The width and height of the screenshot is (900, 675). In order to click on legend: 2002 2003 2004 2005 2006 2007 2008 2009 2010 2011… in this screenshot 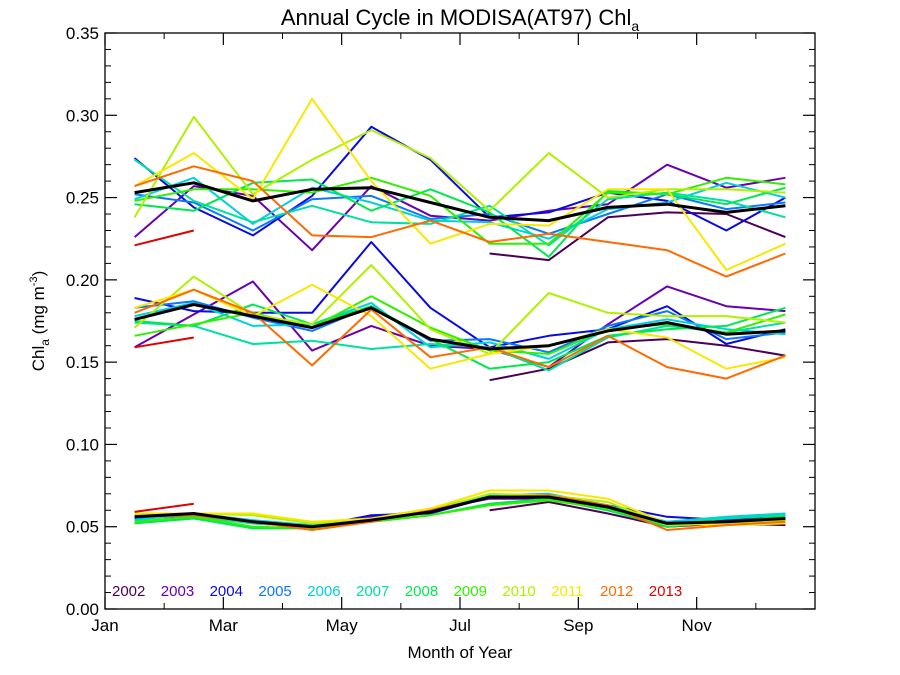, I will do `click(397, 591)`.